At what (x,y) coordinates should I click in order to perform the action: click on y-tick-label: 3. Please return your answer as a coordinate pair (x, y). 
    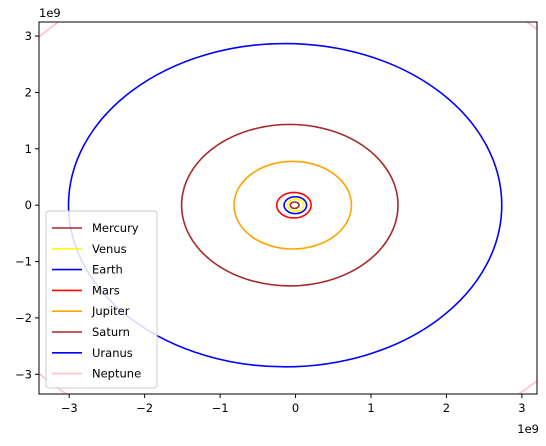
    Looking at the image, I should click on (28, 36).